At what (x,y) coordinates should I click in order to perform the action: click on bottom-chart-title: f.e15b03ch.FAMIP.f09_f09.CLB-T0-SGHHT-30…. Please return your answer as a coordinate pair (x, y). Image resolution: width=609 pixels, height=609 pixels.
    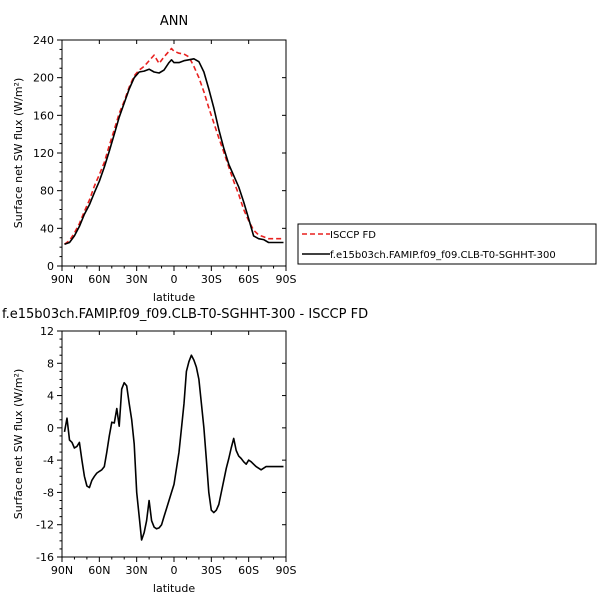
    Looking at the image, I should click on (185, 314).